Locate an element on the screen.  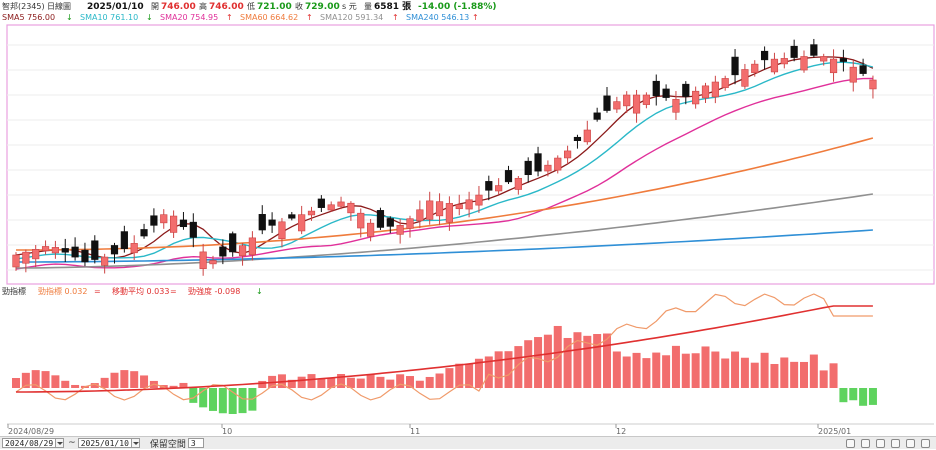
reset-view-icon is located at coordinates (910, 443).